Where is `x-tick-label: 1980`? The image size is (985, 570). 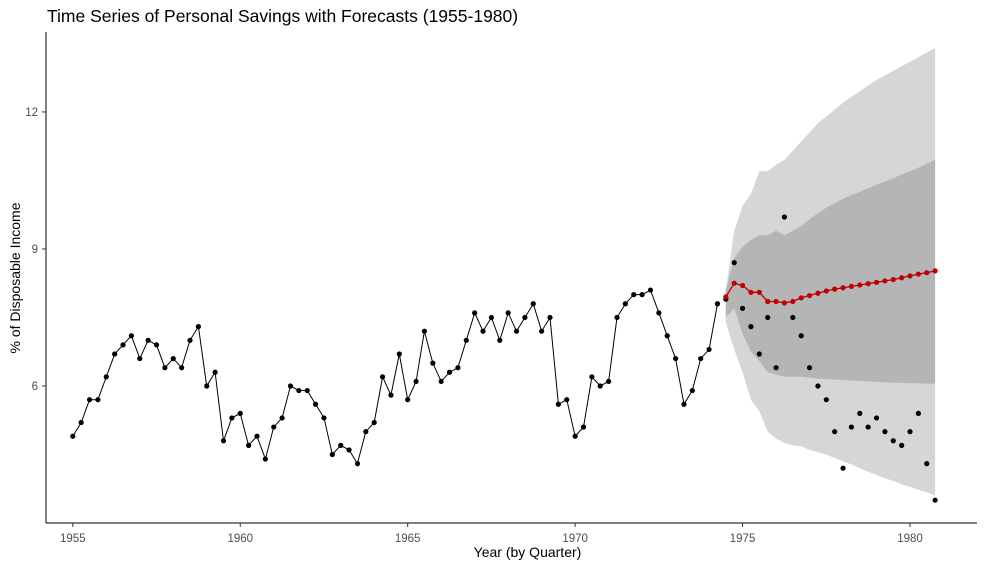
x-tick-label: 1980 is located at coordinates (910, 539).